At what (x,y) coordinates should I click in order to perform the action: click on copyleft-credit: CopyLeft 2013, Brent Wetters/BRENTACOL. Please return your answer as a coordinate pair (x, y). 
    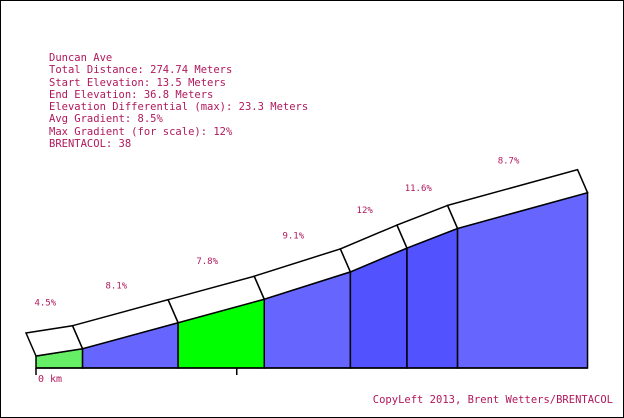
    Looking at the image, I should click on (492, 400).